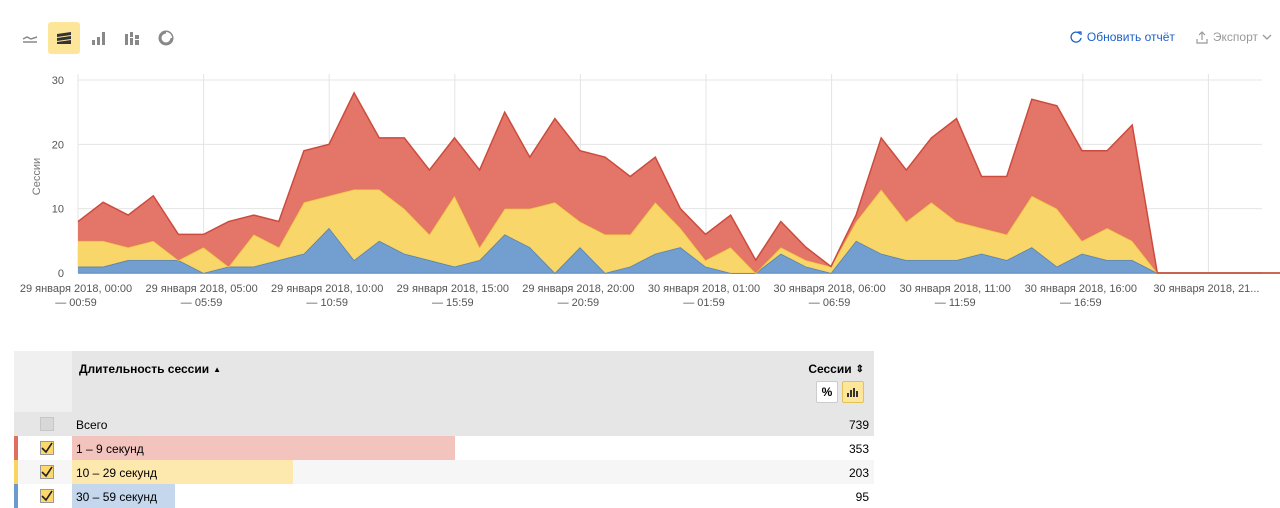 Image resolution: width=1280 pixels, height=508 pixels. What do you see at coordinates (858, 473) in the screenshot?
I see `row-value: 203` at bounding box center [858, 473].